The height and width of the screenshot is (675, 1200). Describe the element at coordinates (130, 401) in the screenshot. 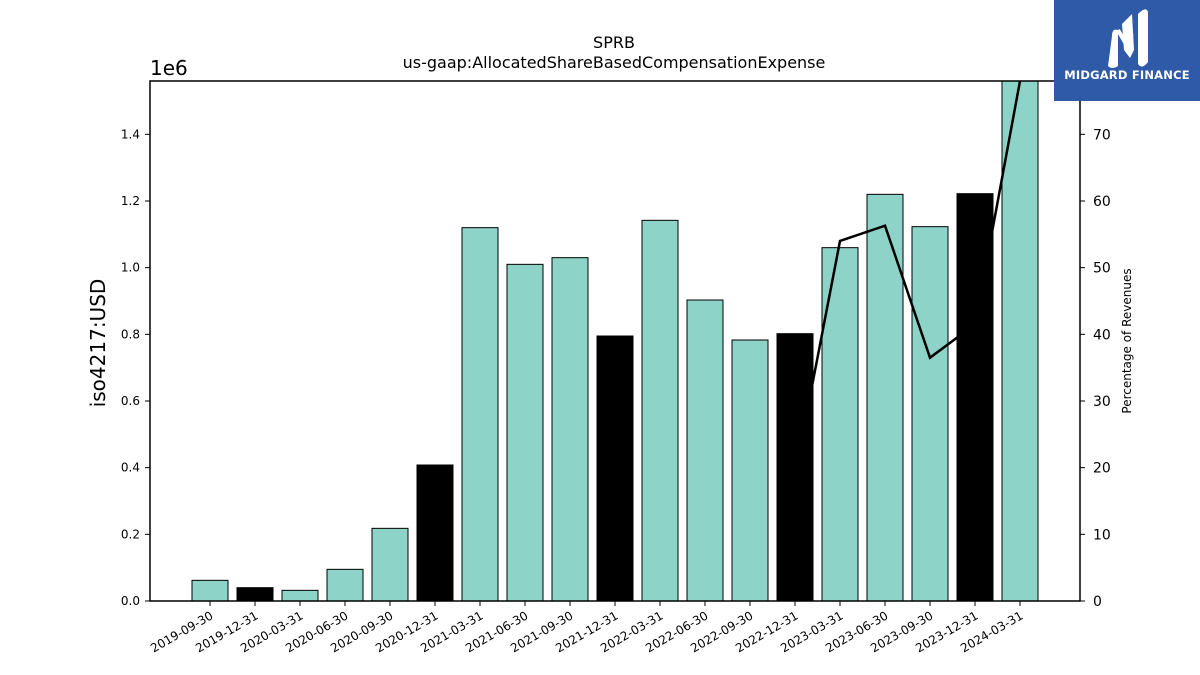

I see `y-tick-label: 0.6` at that location.